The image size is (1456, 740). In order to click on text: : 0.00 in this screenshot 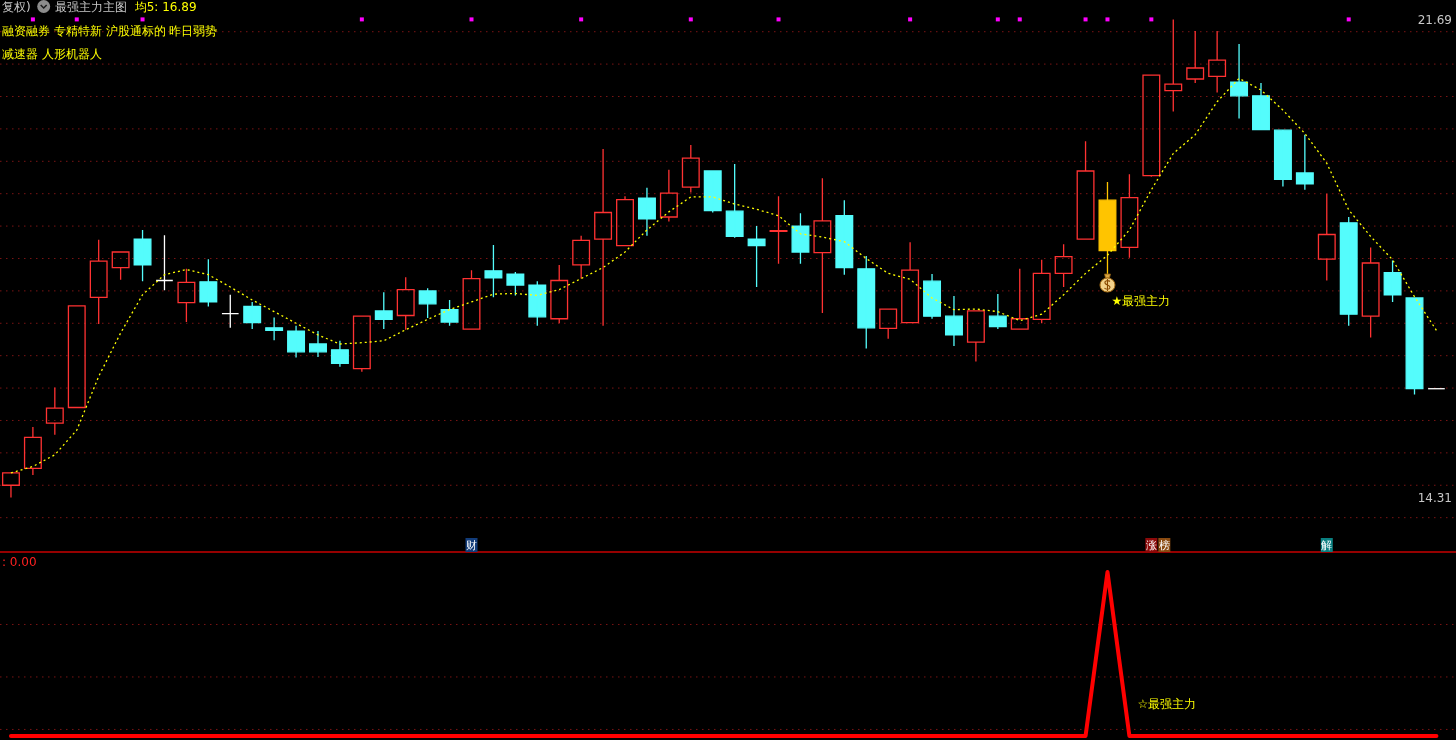, I will do `click(19, 562)`.